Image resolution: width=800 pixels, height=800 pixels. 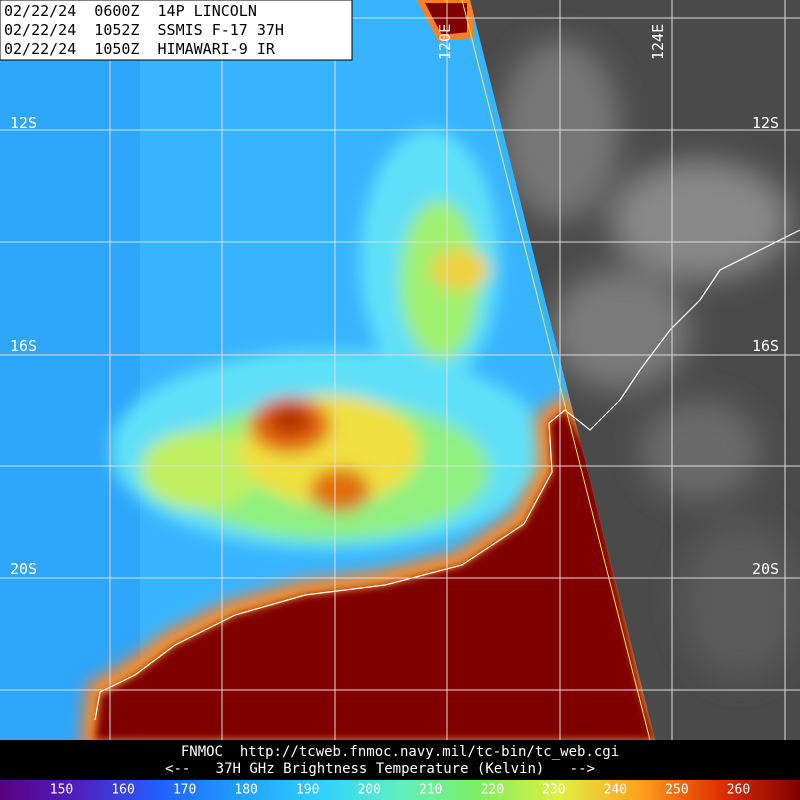 I want to click on colorbar-ticks: 150 160 170 180 190 200 210 220 230 240 250 260, so click(x=400, y=790).